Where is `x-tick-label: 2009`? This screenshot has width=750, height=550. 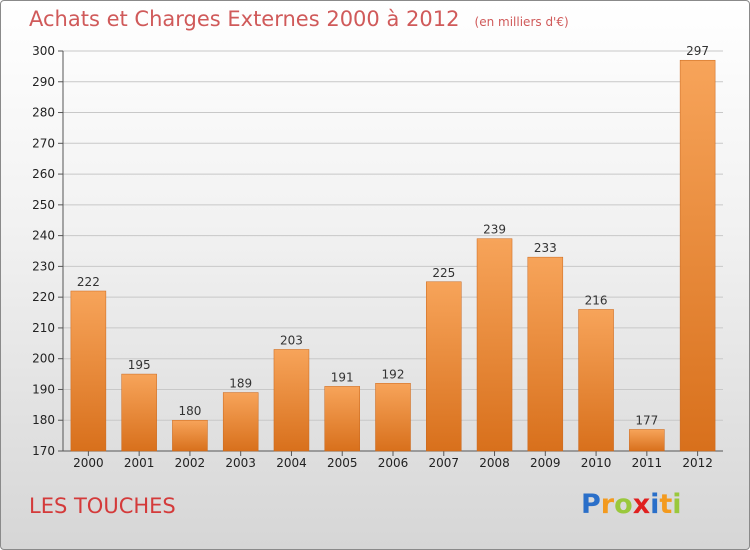
x-tick-label: 2009 is located at coordinates (545, 463).